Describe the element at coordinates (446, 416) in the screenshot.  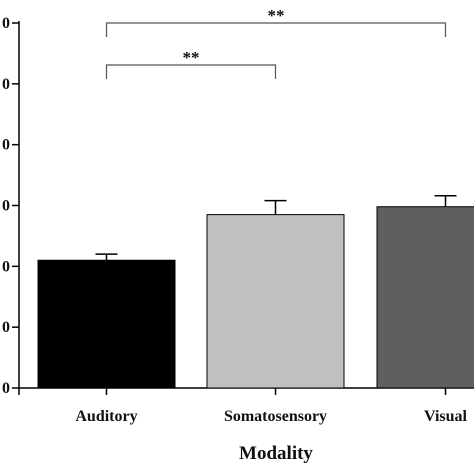
I see `x-tick-label: Visual` at that location.